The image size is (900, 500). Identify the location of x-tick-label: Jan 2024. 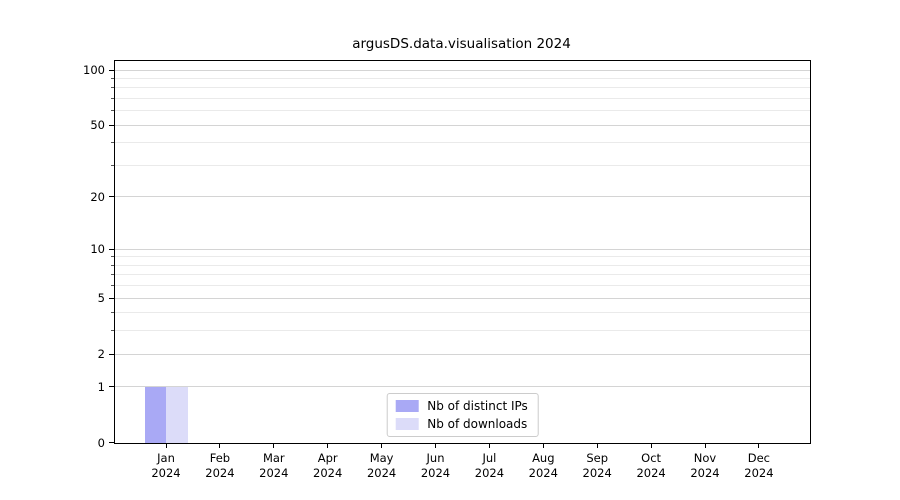
(166, 465).